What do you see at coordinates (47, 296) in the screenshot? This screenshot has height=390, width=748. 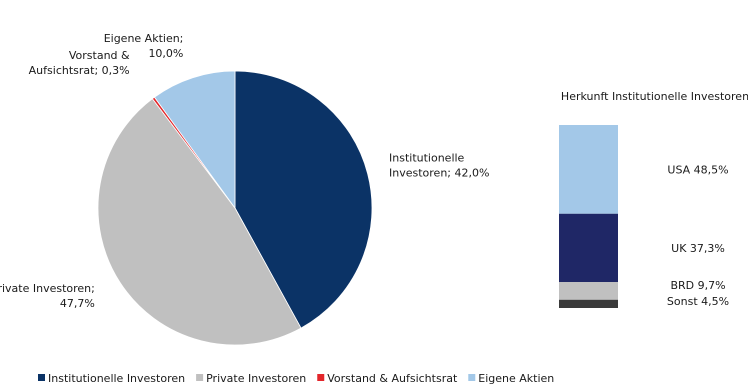 I see `pie-label-private-investoren: Private Investoren; 47,7%` at bounding box center [47, 296].